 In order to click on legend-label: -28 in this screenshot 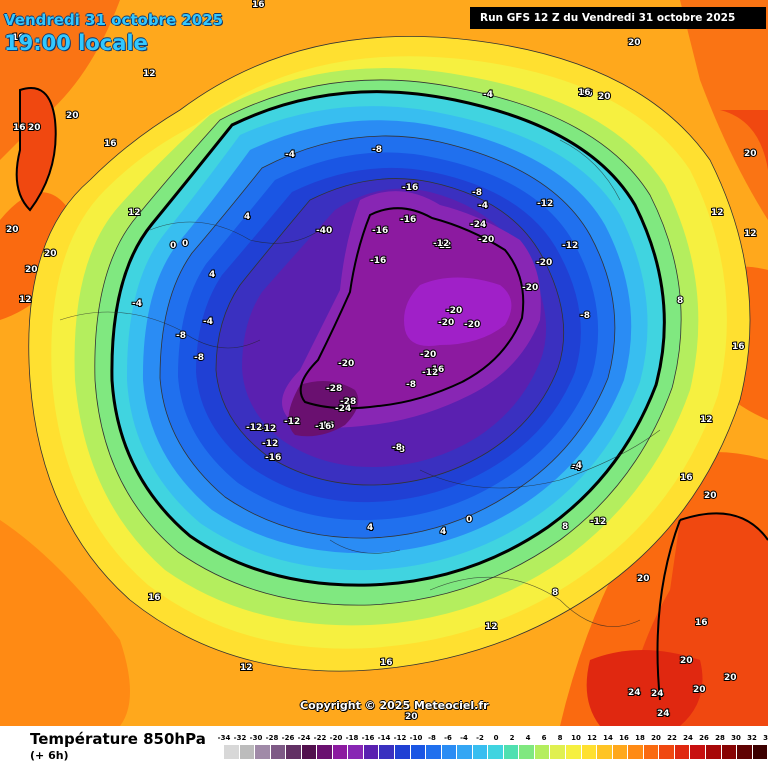, I will do `click(272, 738)`.